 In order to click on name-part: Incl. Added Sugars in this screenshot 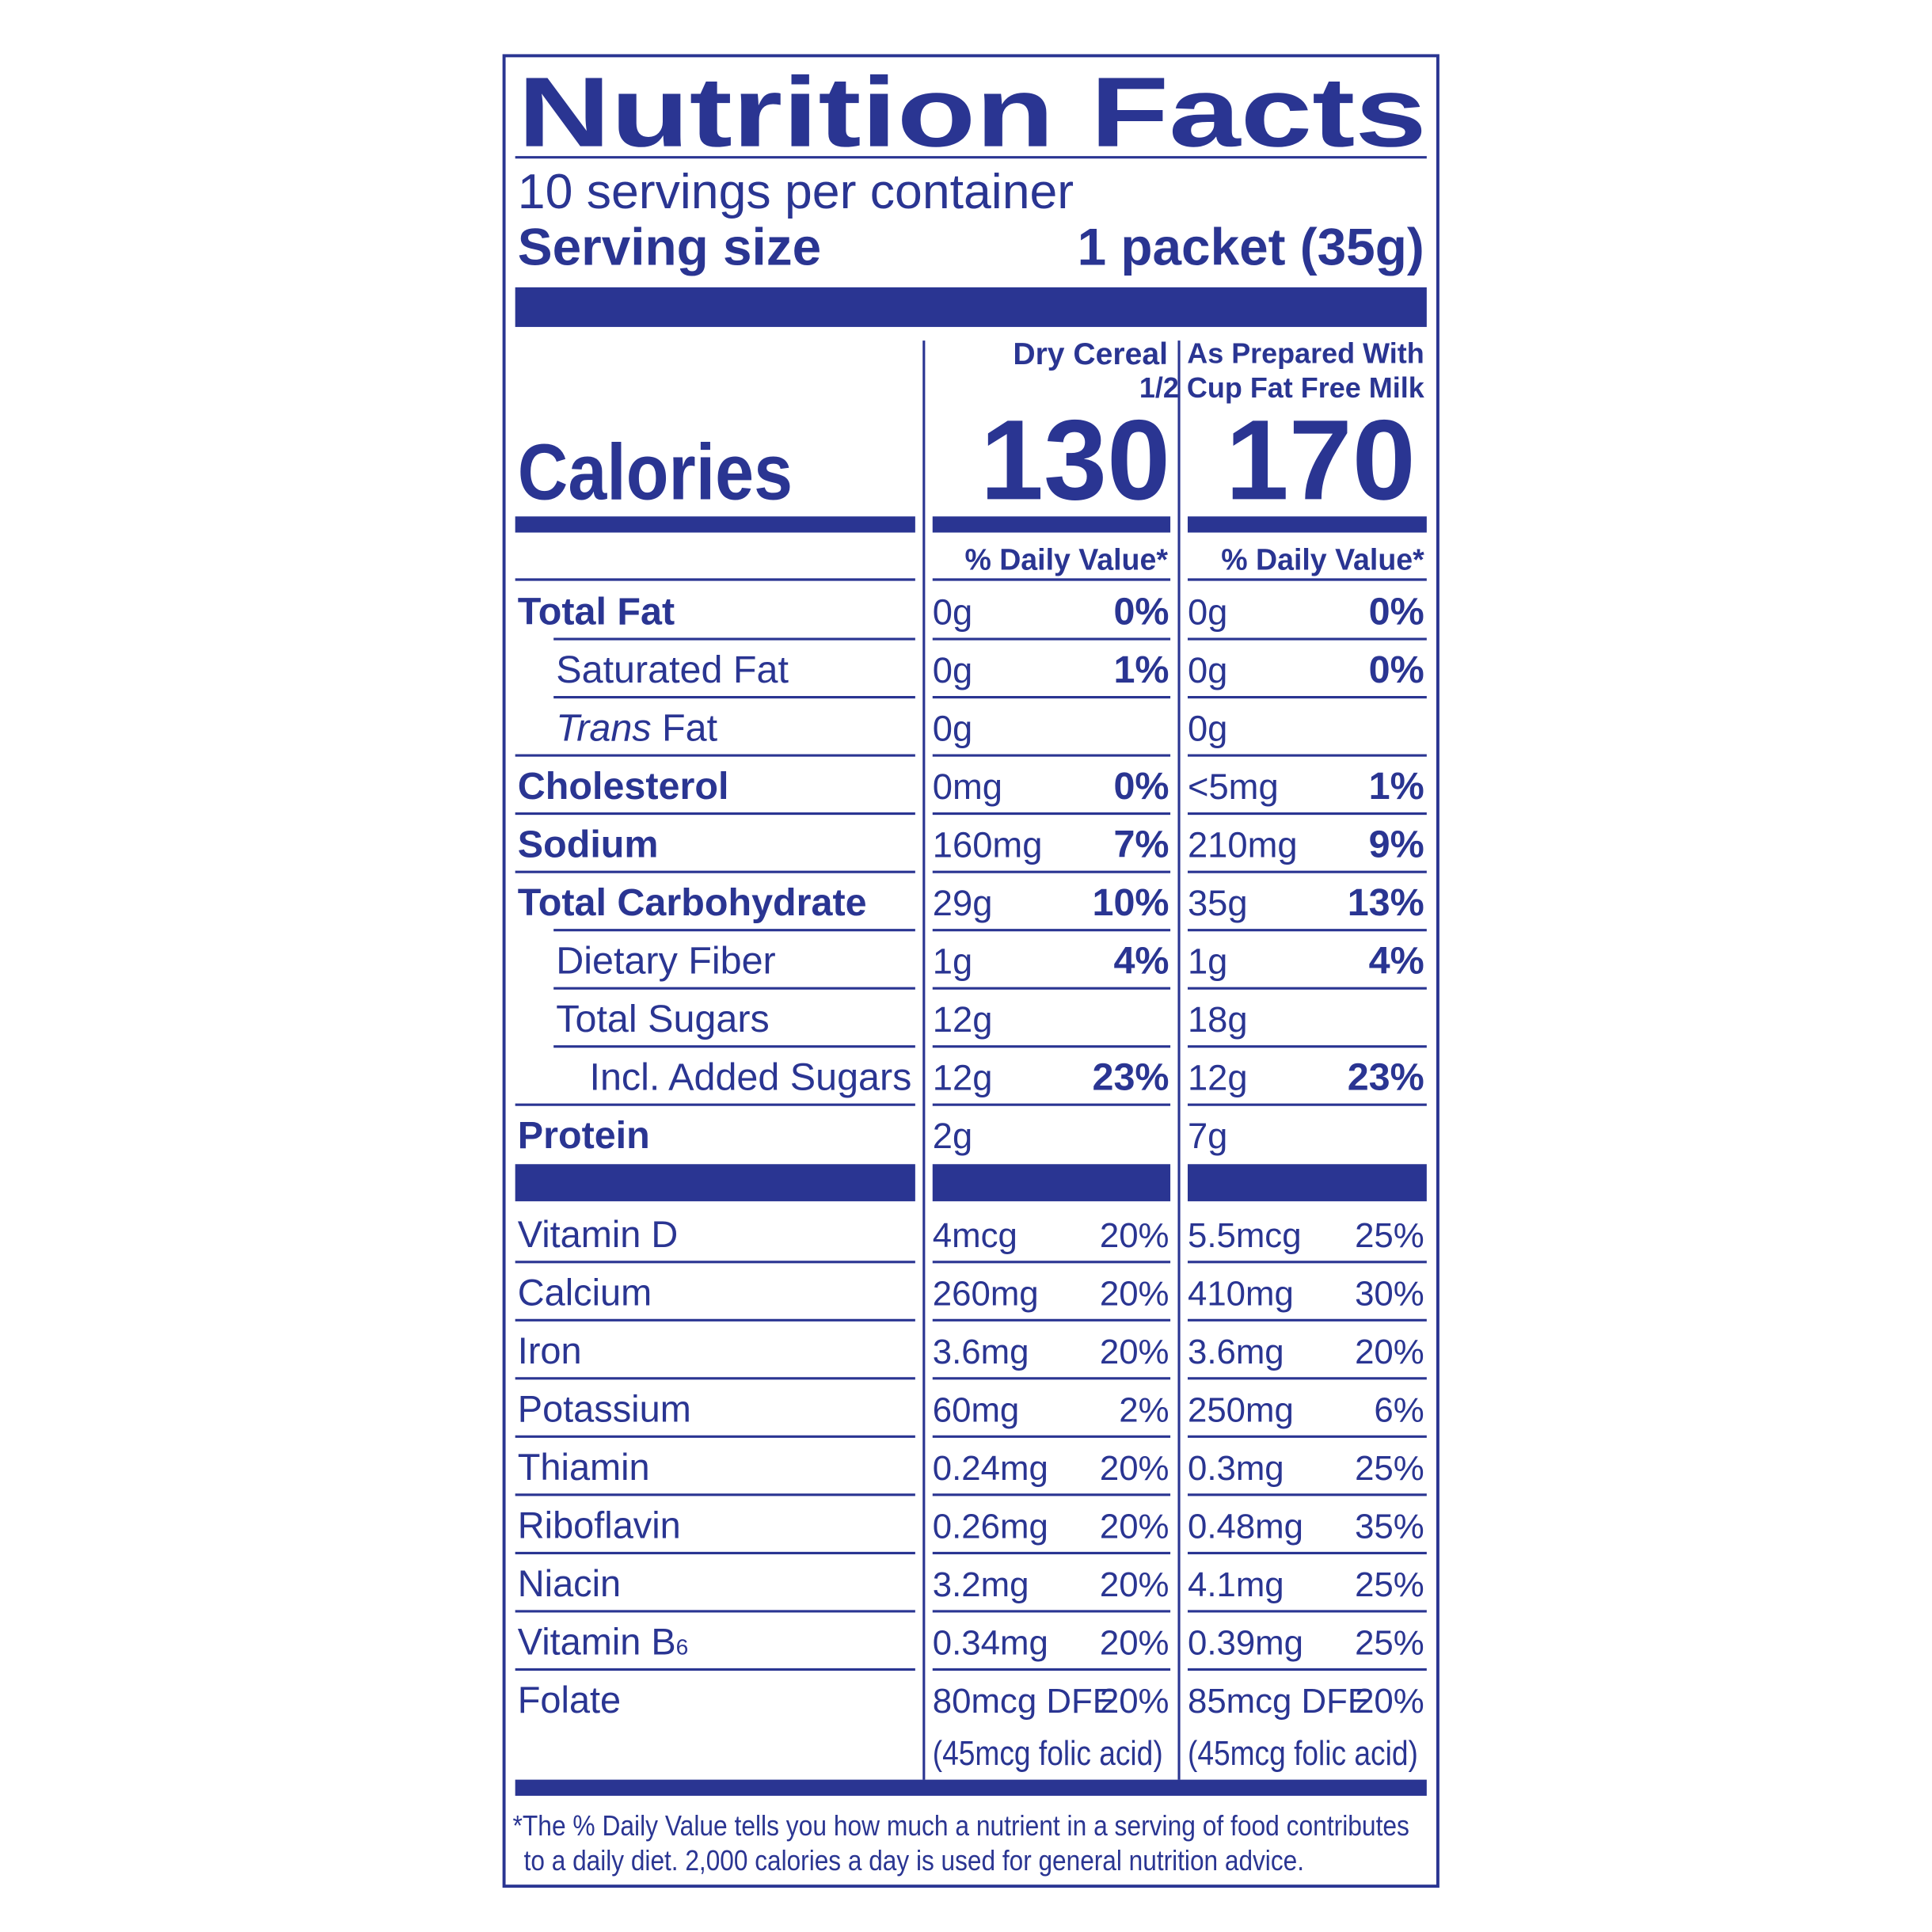, I will do `click(751, 1077)`.